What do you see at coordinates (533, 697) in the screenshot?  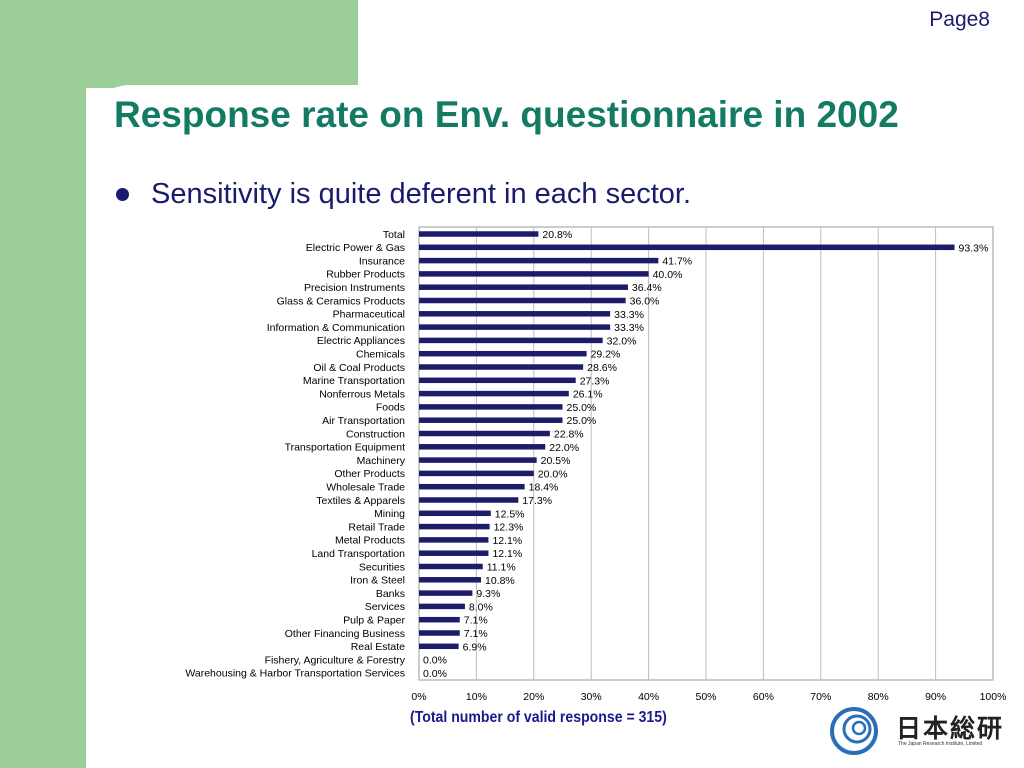 I see `x-tick-label: 20%` at bounding box center [533, 697].